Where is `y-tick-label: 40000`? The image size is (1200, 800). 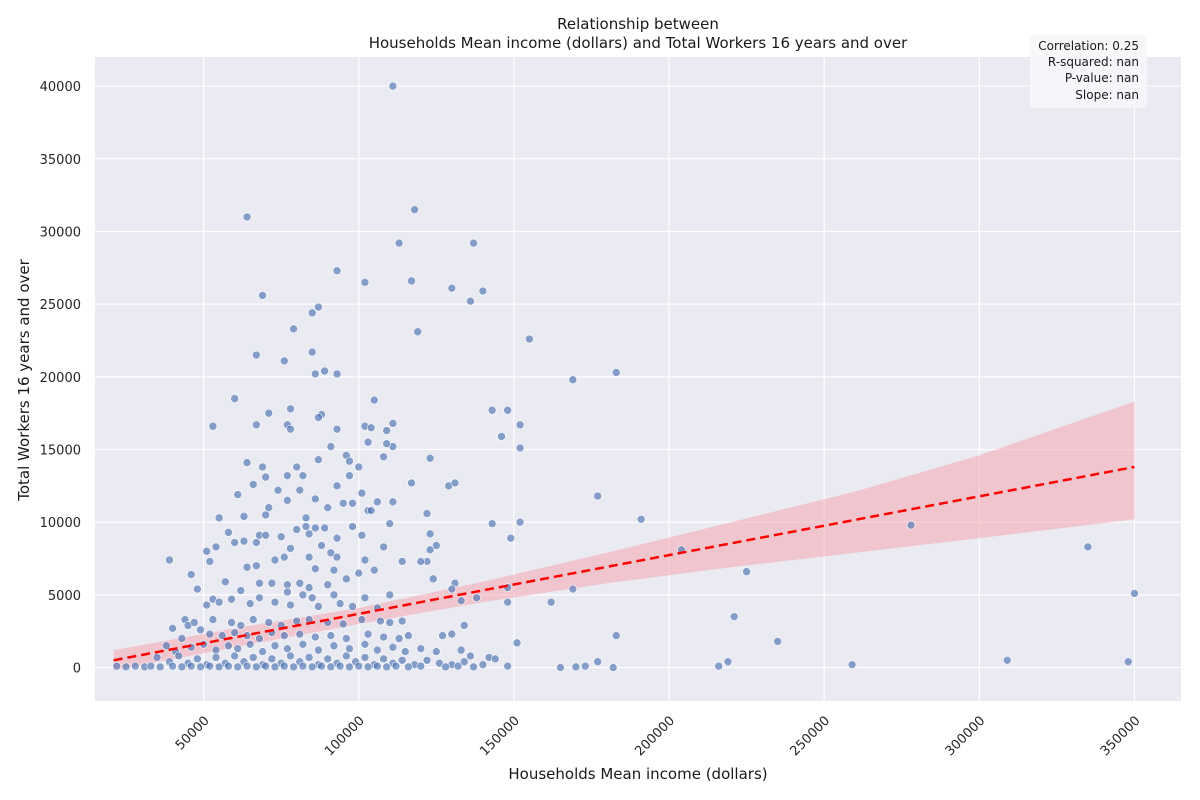
y-tick-label: 40000 is located at coordinates (60, 87).